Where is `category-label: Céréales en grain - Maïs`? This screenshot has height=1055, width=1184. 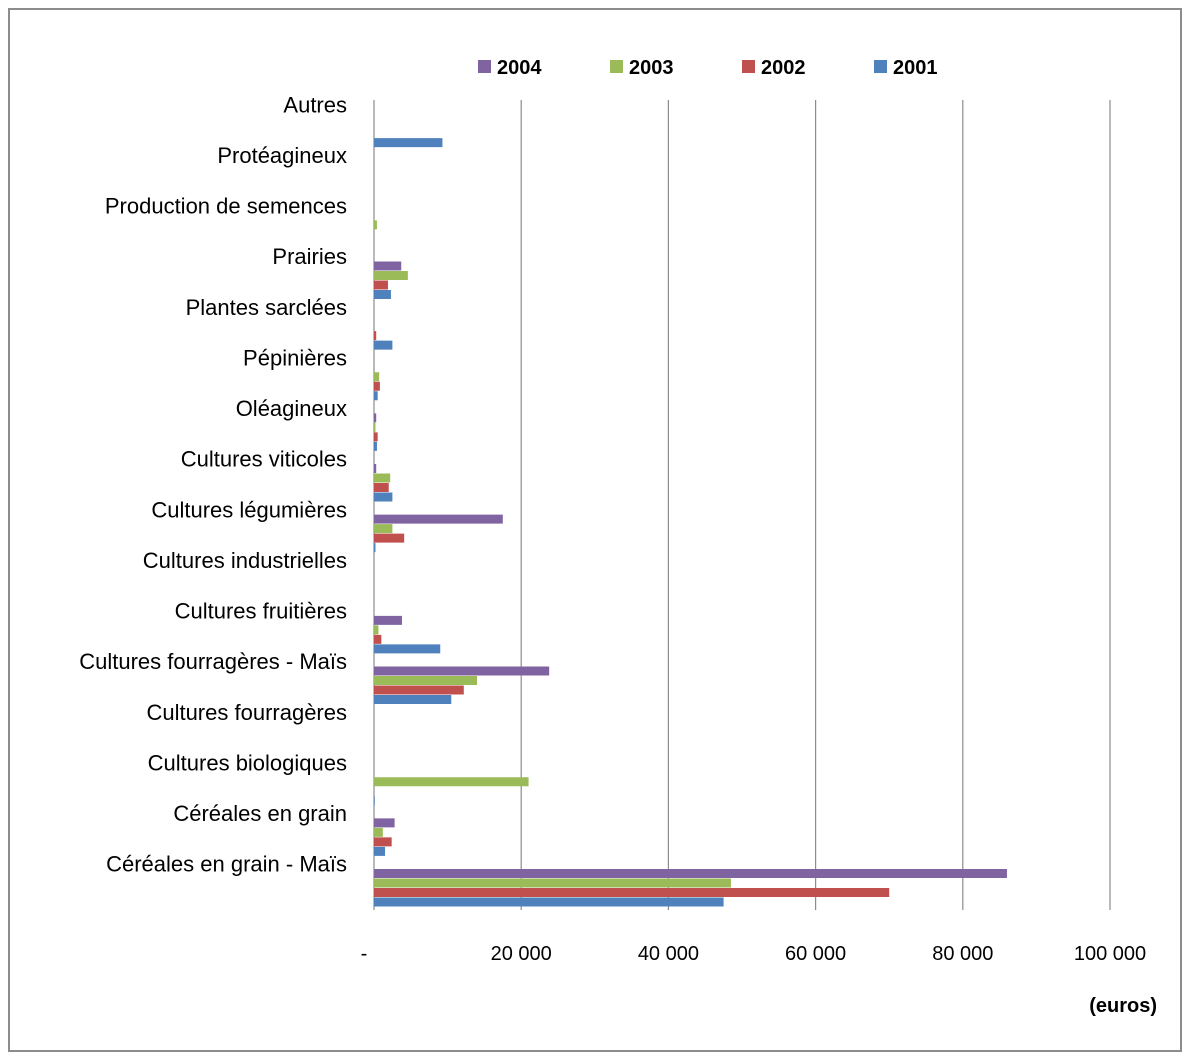 category-label: Céréales en grain - Maïs is located at coordinates (226, 864).